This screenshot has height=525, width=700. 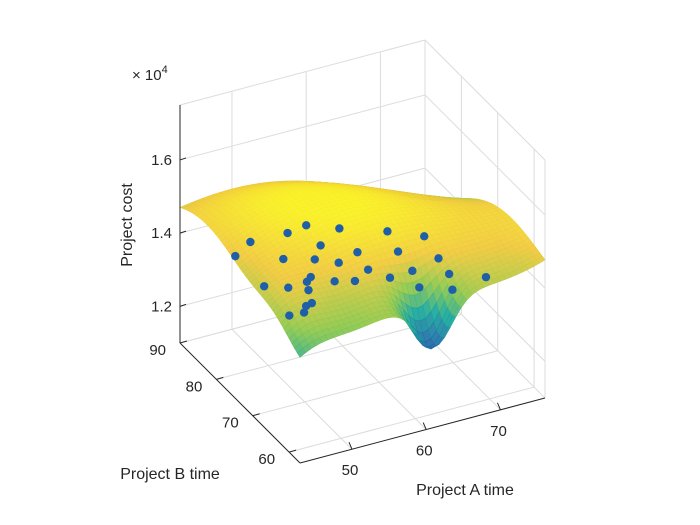 What do you see at coordinates (170, 474) in the screenshot?
I see `y-axis-label: Project B time` at bounding box center [170, 474].